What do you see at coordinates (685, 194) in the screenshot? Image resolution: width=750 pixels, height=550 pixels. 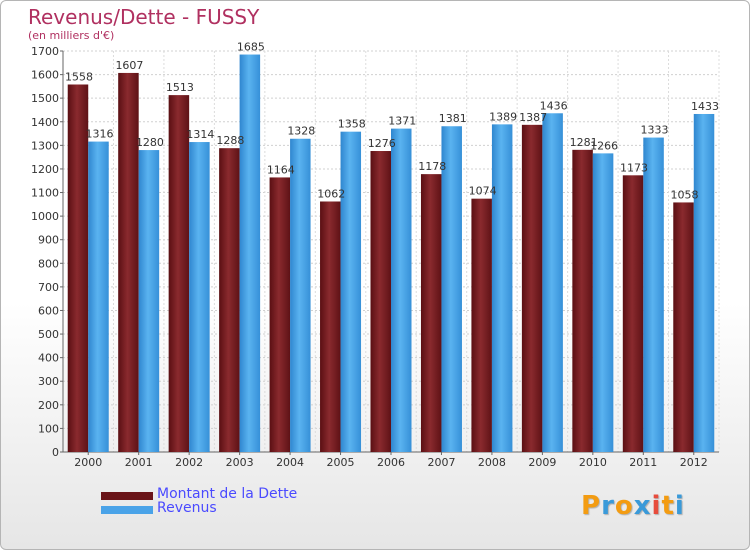 I see `data-label-dette: 1058` at bounding box center [685, 194].